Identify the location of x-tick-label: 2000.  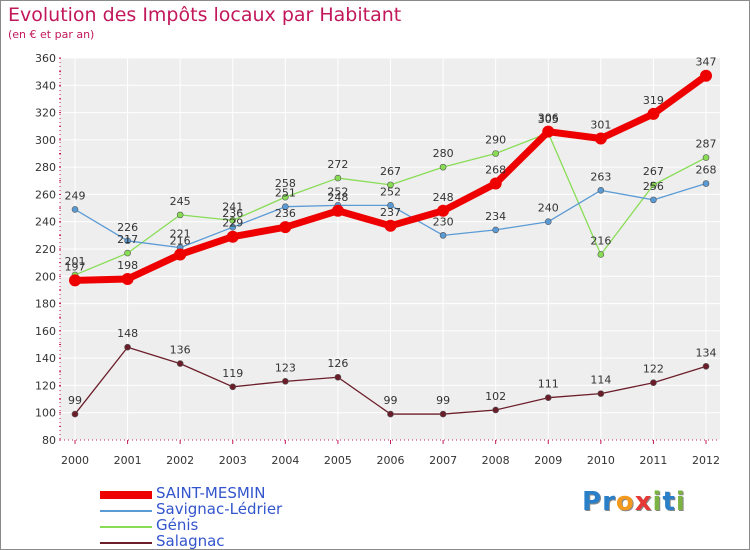
(75, 460).